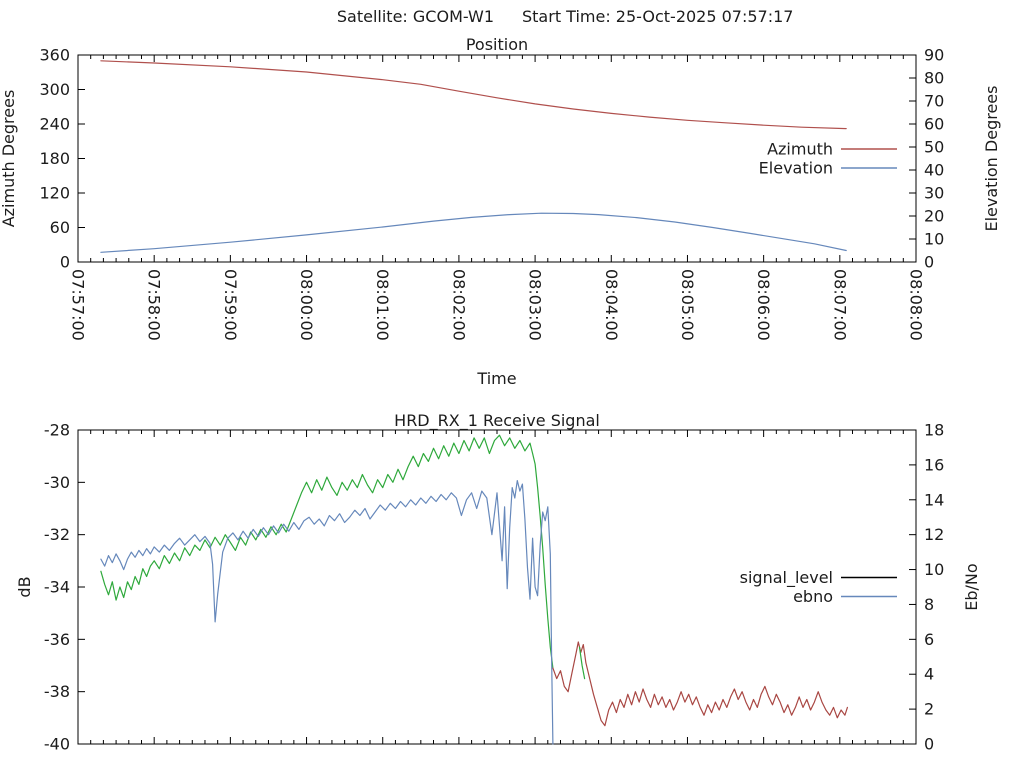 The image size is (1024, 768). Describe the element at coordinates (934, 464) in the screenshot. I see `y-right-tick-label: 16` at that location.